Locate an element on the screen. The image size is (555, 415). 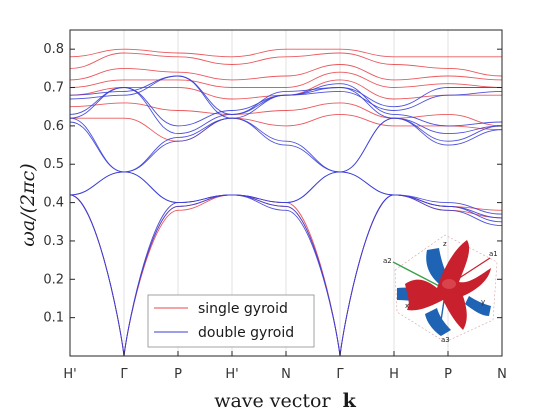
y-axis-label: ωa/(2πc) is located at coordinates (28, 204).